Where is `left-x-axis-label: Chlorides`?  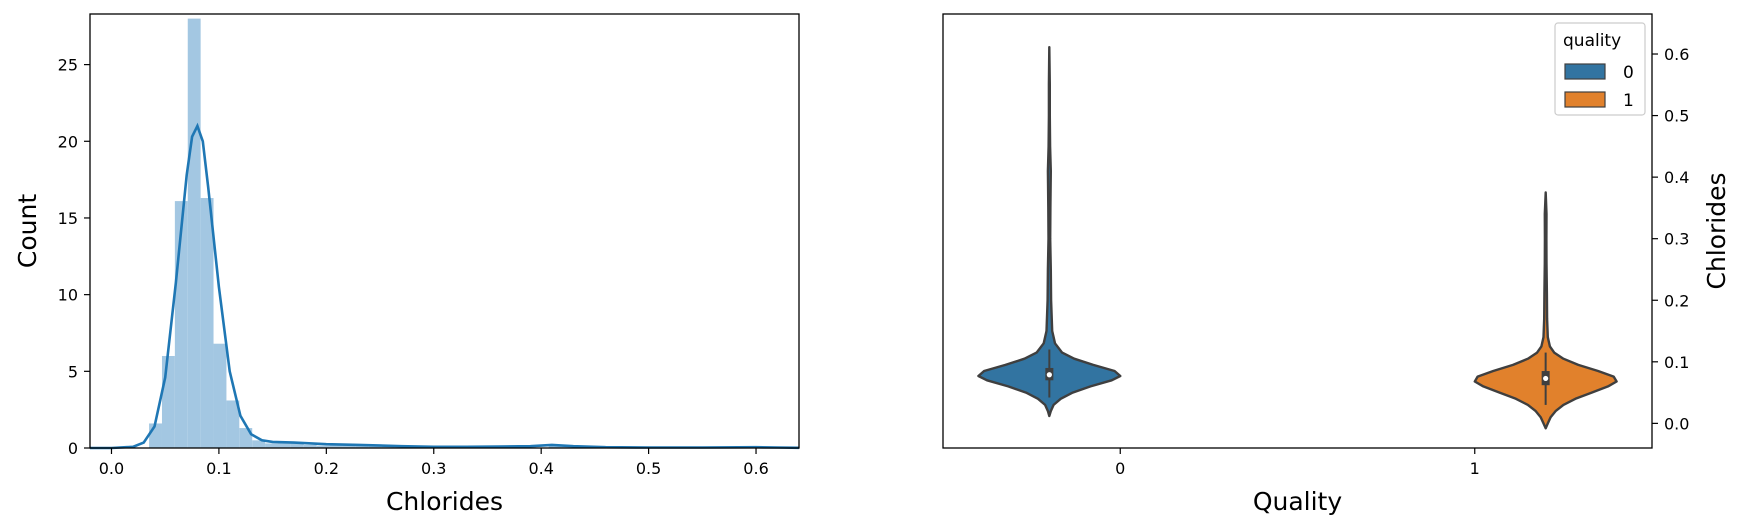 left-x-axis-label: Chlorides is located at coordinates (444, 501).